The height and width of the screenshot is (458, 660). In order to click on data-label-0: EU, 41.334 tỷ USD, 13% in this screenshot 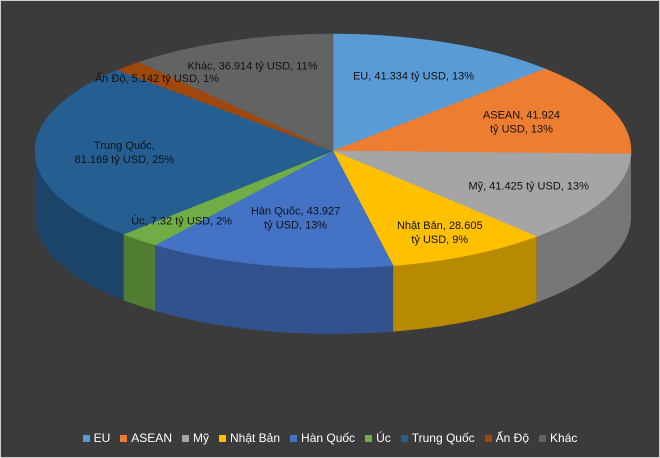, I will do `click(413, 76)`.